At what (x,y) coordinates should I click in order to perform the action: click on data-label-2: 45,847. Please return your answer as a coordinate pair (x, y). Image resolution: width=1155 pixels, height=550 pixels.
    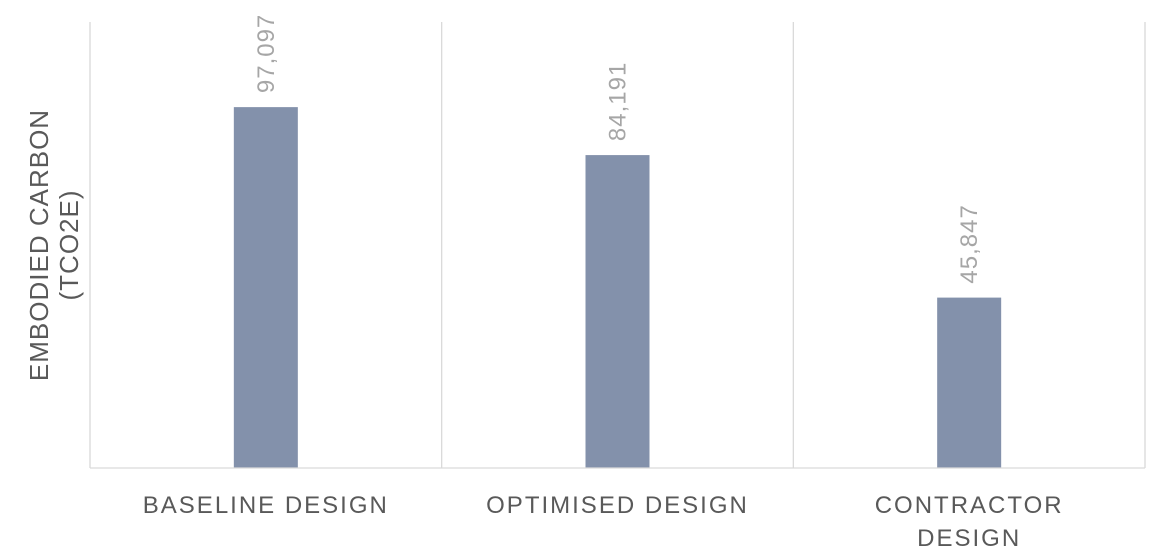
    Looking at the image, I should click on (969, 243).